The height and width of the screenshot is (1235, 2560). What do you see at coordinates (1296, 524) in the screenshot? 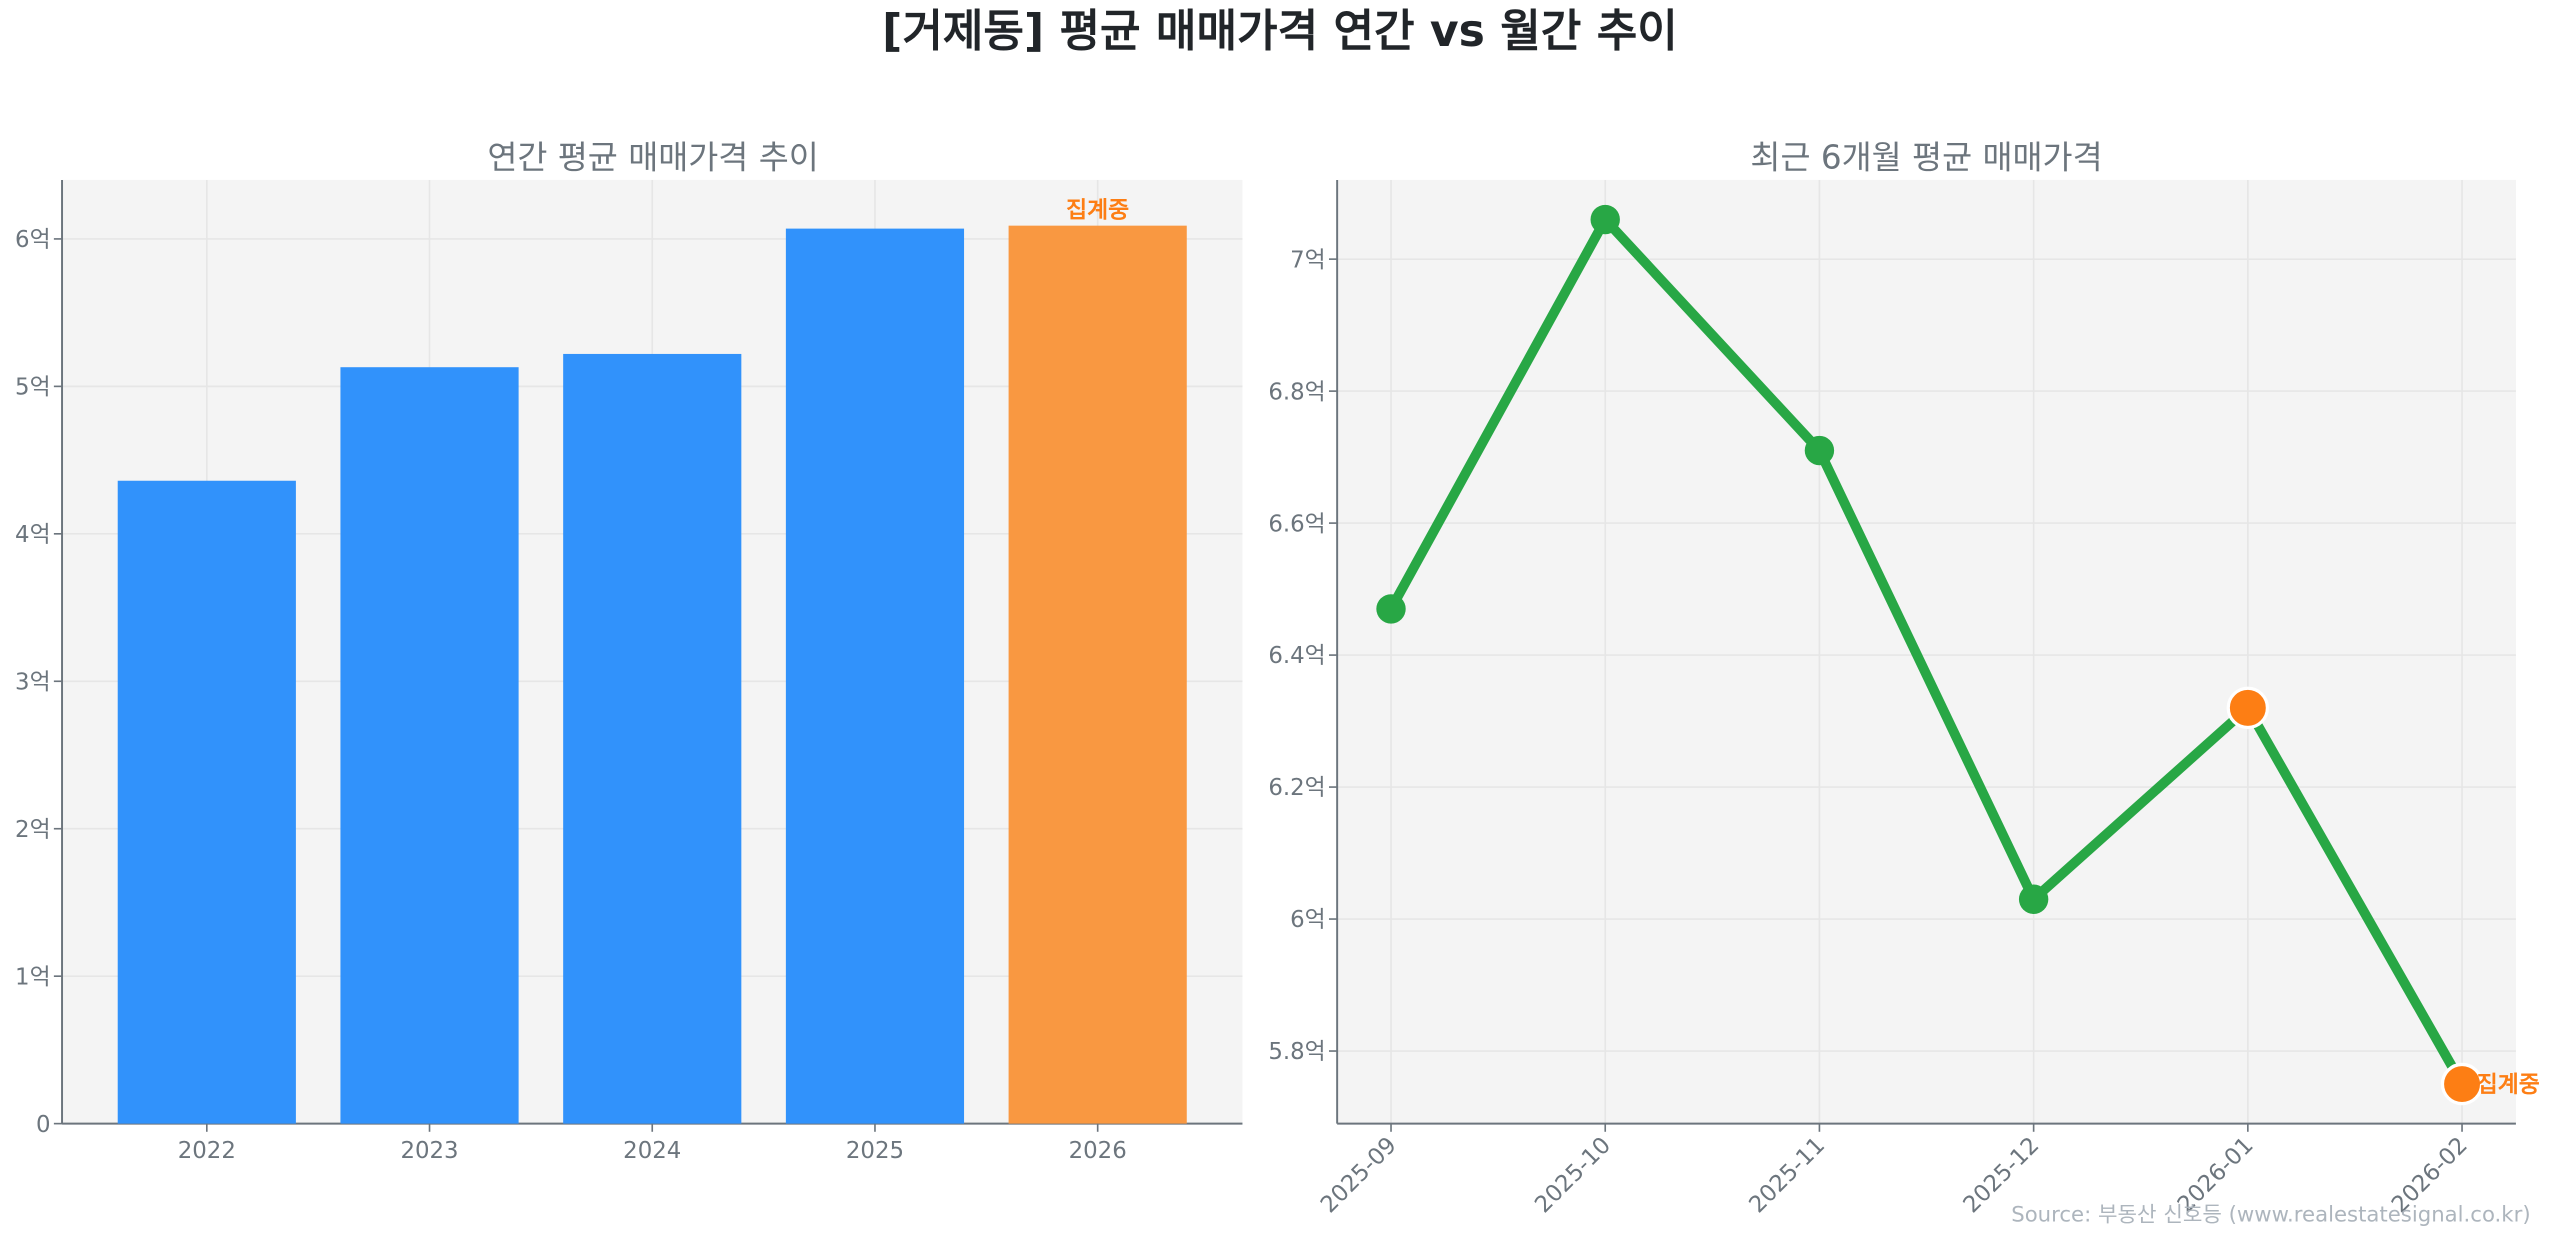
I see `y-tick-label: 6.6억` at bounding box center [1296, 524].